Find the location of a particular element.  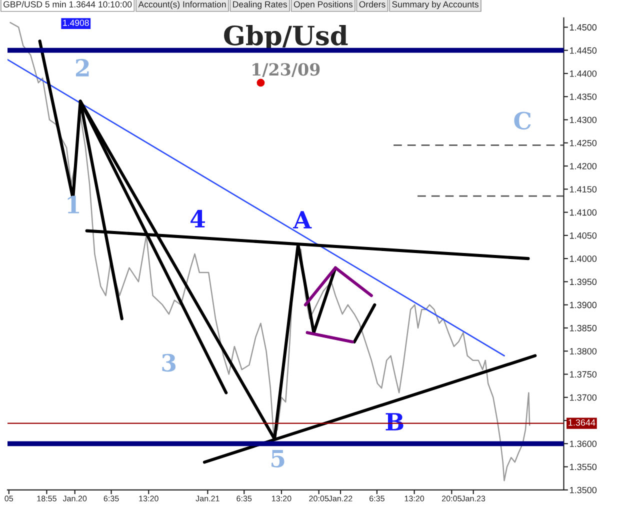

y-tick-label: 1.4450 is located at coordinates (583, 50).